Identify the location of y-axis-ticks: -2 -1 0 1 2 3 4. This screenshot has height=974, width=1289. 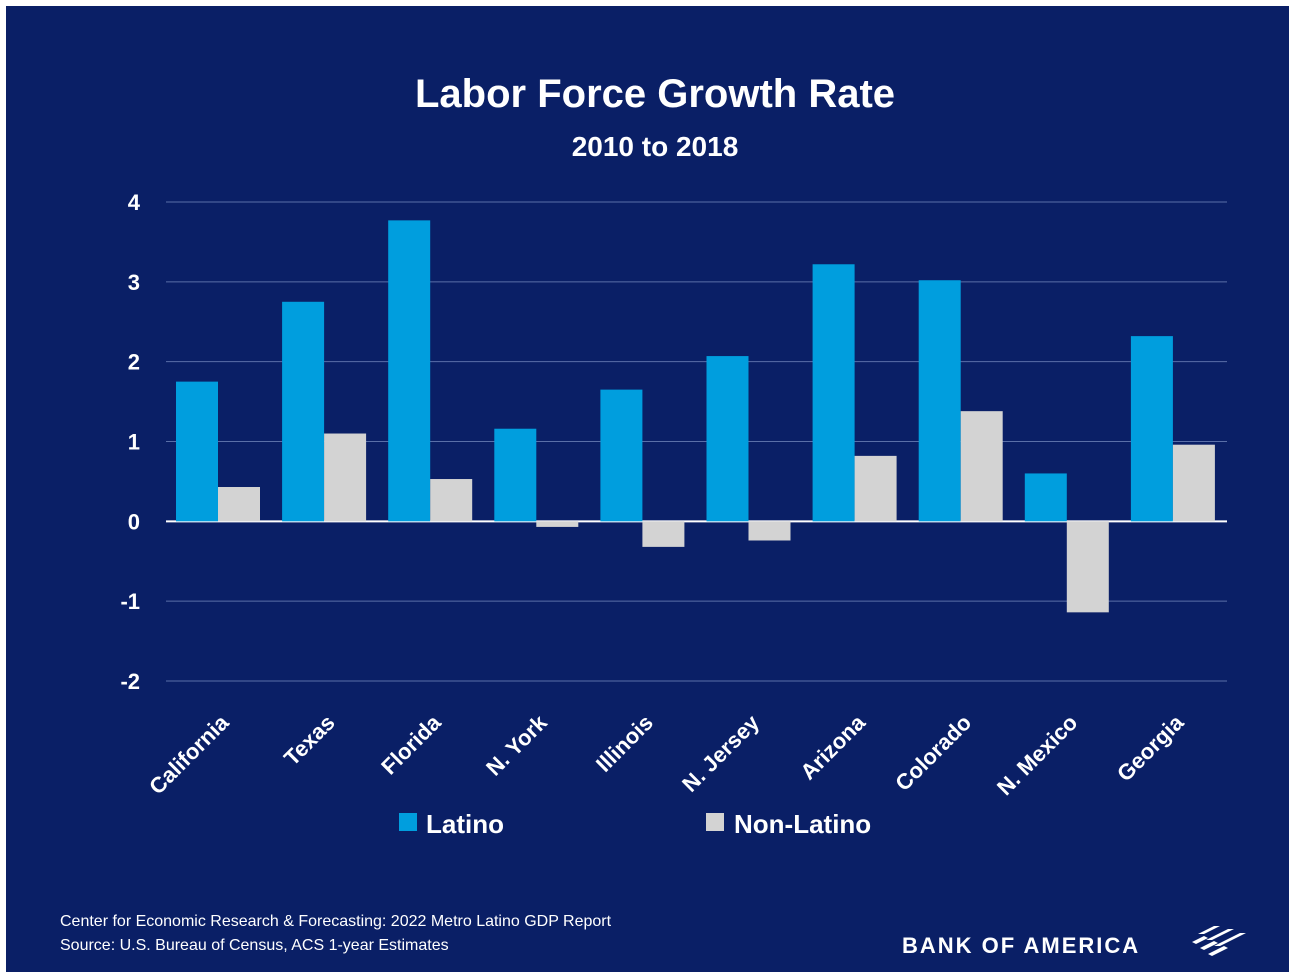
(130, 442).